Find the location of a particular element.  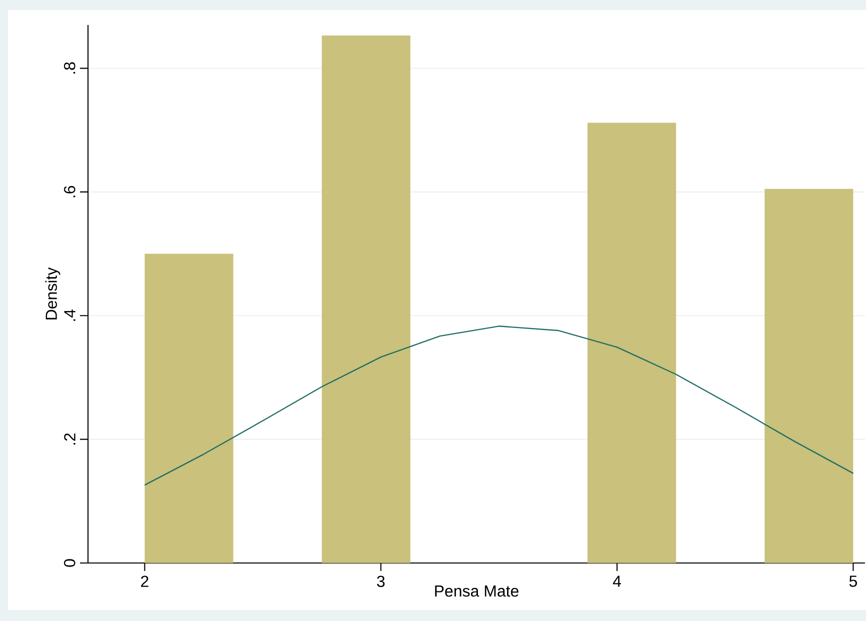

y-axis-title: Density is located at coordinates (52, 293).